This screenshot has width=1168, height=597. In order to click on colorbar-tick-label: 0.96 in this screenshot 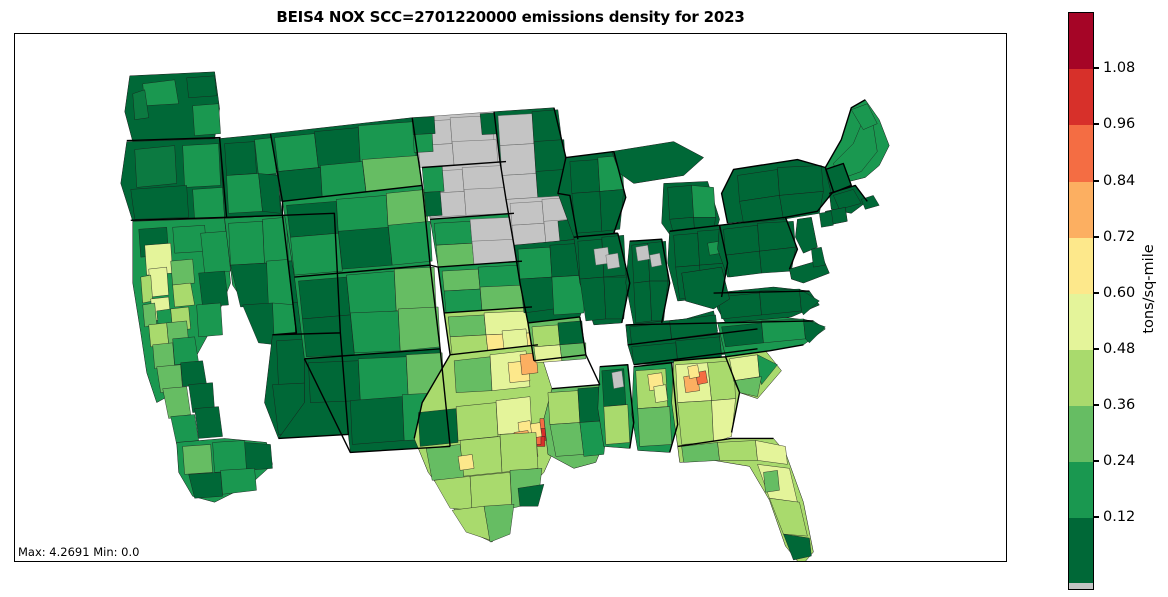, I will do `click(1119, 123)`.